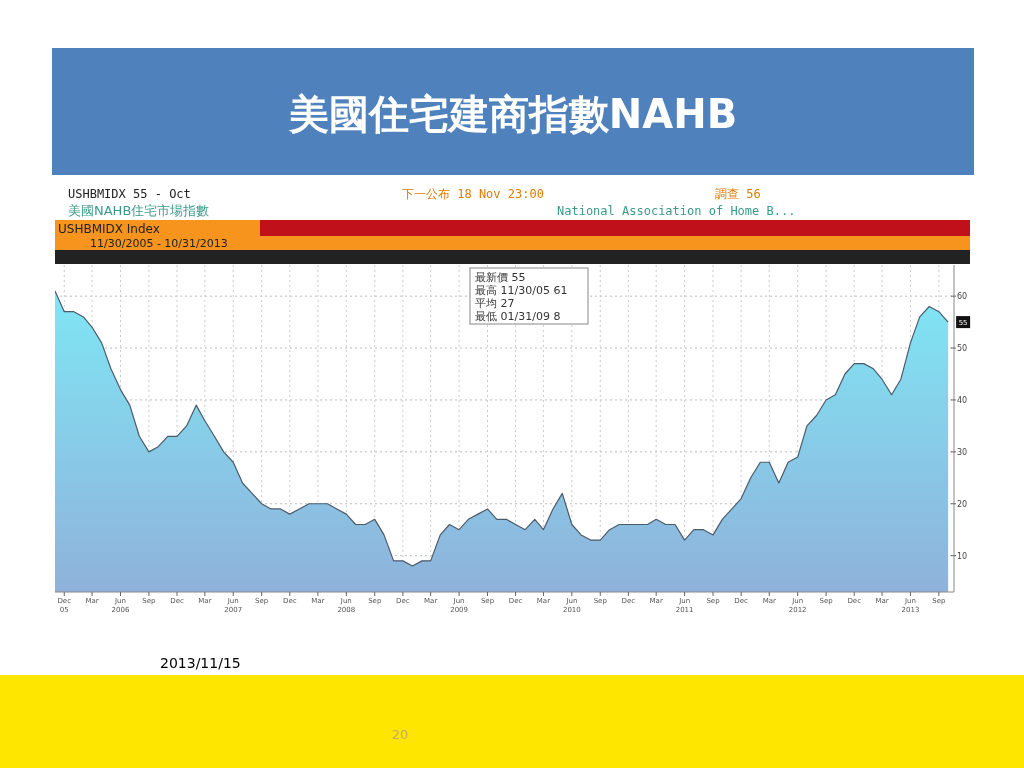 The image size is (1024, 768). I want to click on y-tick-label: 20, so click(962, 504).